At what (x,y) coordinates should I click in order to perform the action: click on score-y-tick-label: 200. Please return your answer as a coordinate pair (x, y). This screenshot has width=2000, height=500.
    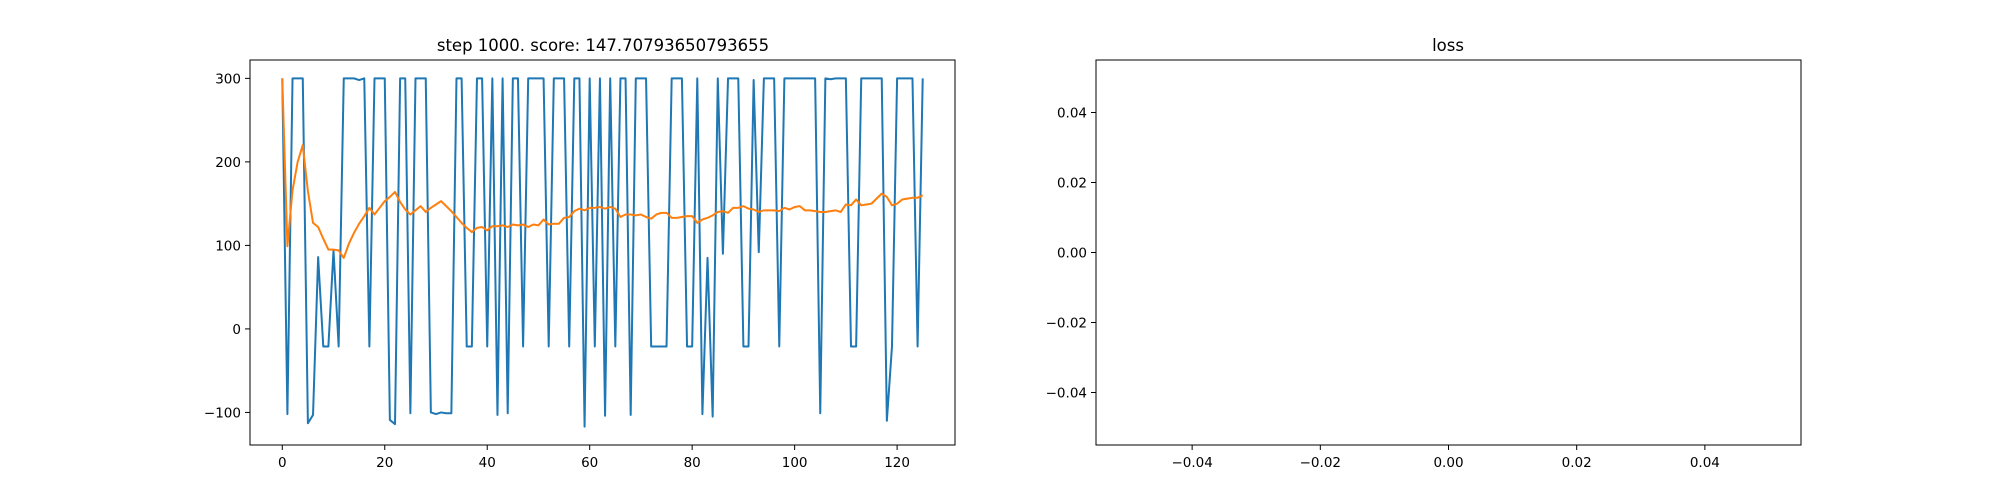
    Looking at the image, I should click on (228, 163).